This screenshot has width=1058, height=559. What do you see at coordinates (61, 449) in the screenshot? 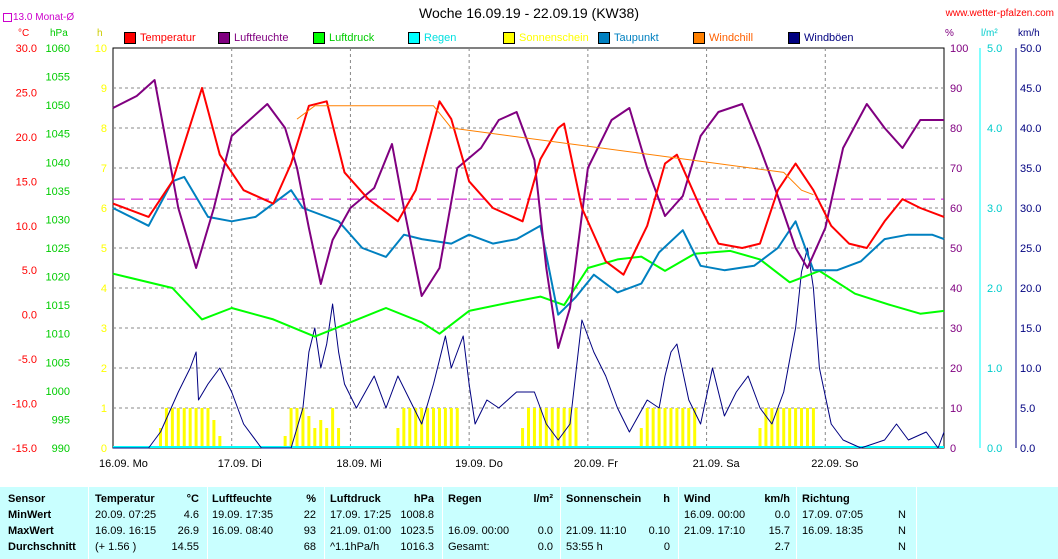
I see `pressure-axis-tick-label: 990` at bounding box center [61, 449].